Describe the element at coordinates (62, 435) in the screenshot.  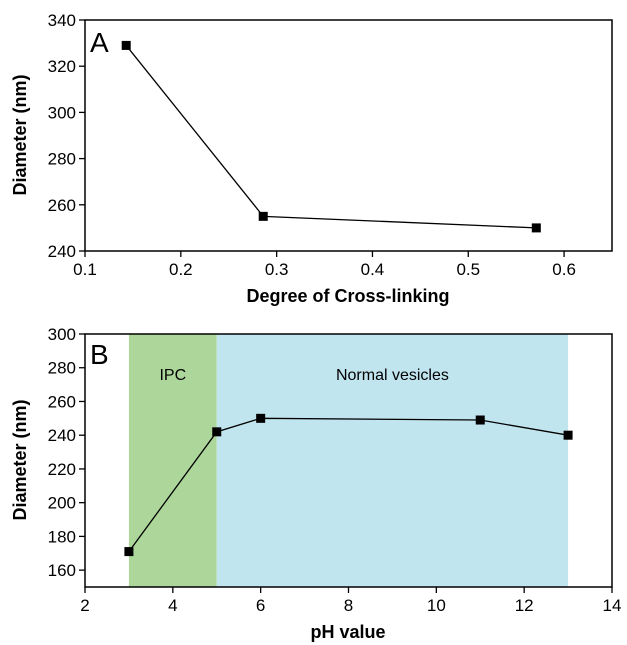
I see `y-tick-label-b-4: 240` at that location.